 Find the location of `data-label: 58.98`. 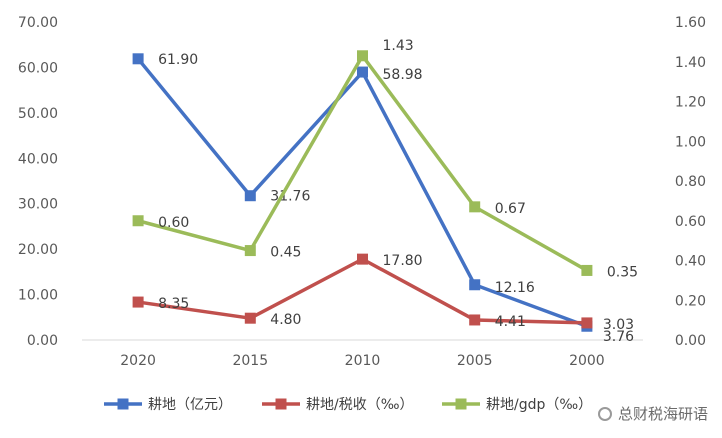

data-label: 58.98 is located at coordinates (403, 75).